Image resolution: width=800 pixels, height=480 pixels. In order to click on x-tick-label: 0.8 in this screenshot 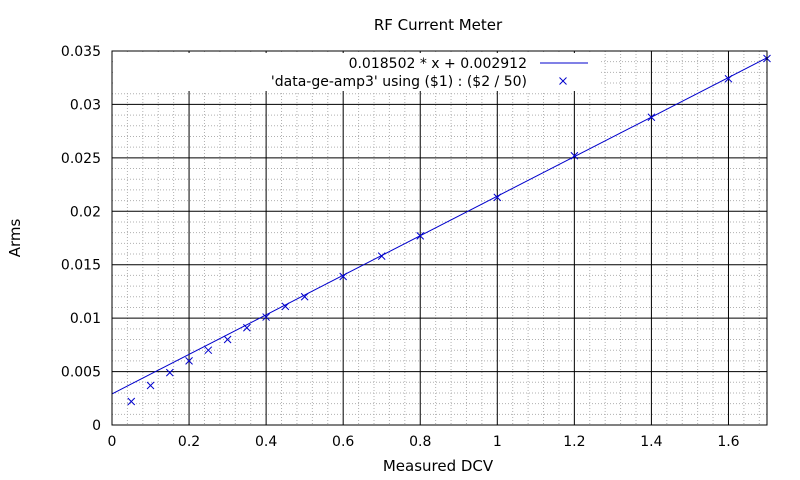, I will do `click(420, 442)`.